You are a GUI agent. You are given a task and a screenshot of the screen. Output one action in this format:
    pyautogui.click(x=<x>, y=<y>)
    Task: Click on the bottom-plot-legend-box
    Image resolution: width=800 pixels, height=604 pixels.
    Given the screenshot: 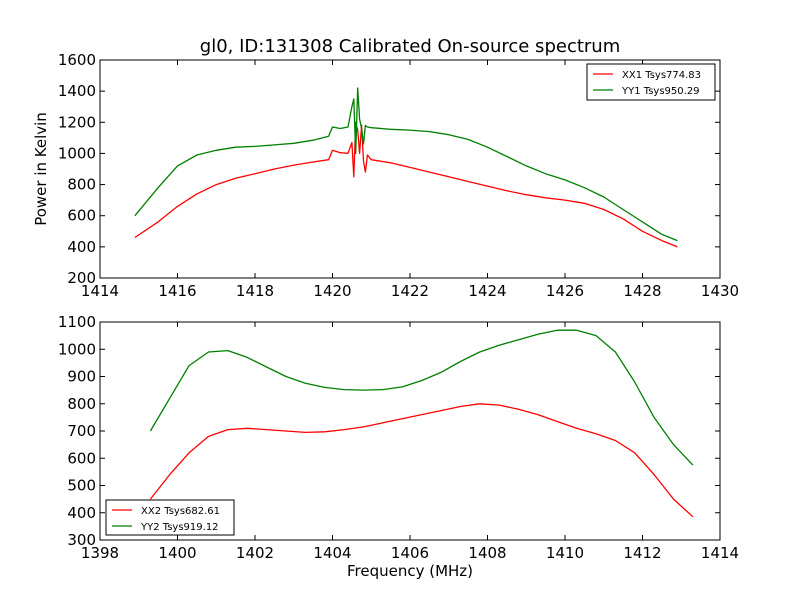 What is the action you would take?
    pyautogui.click(x=170, y=517)
    